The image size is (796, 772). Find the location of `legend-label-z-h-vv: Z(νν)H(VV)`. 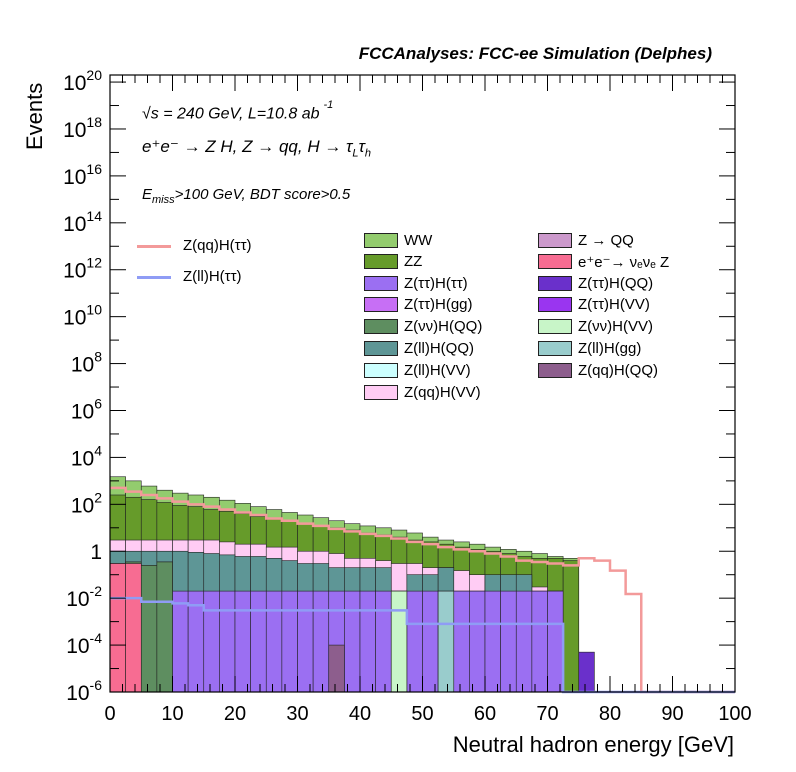

legend-label-z-h-vv: Z(νν)H(VV) is located at coordinates (615, 326).